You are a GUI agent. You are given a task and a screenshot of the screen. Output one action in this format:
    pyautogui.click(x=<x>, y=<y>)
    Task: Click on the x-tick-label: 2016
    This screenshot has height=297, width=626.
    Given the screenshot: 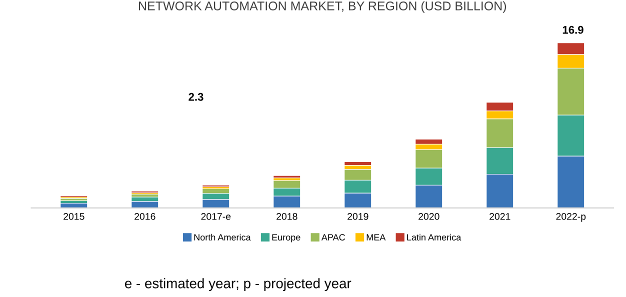 What is the action you would take?
    pyautogui.click(x=145, y=216)
    